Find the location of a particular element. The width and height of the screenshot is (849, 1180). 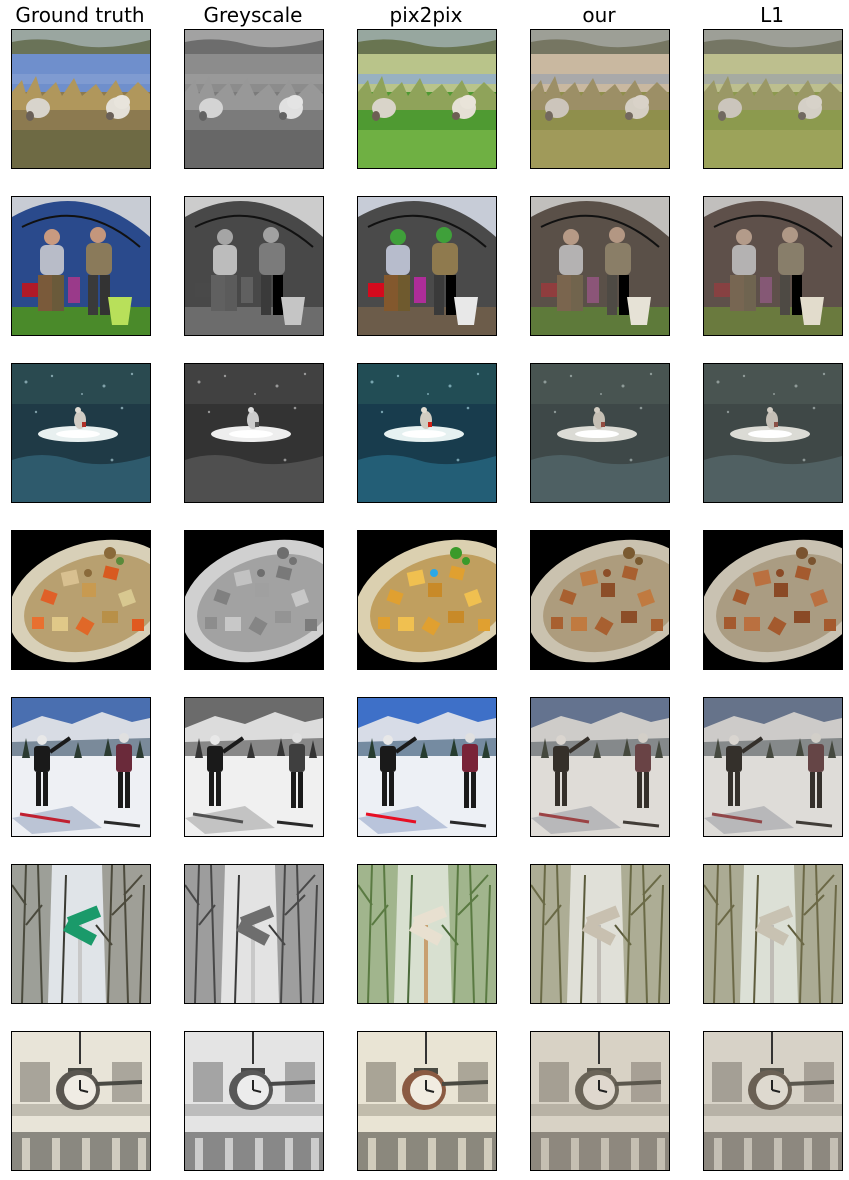

image-skiers-on-mountain-gt is located at coordinates (81, 767).